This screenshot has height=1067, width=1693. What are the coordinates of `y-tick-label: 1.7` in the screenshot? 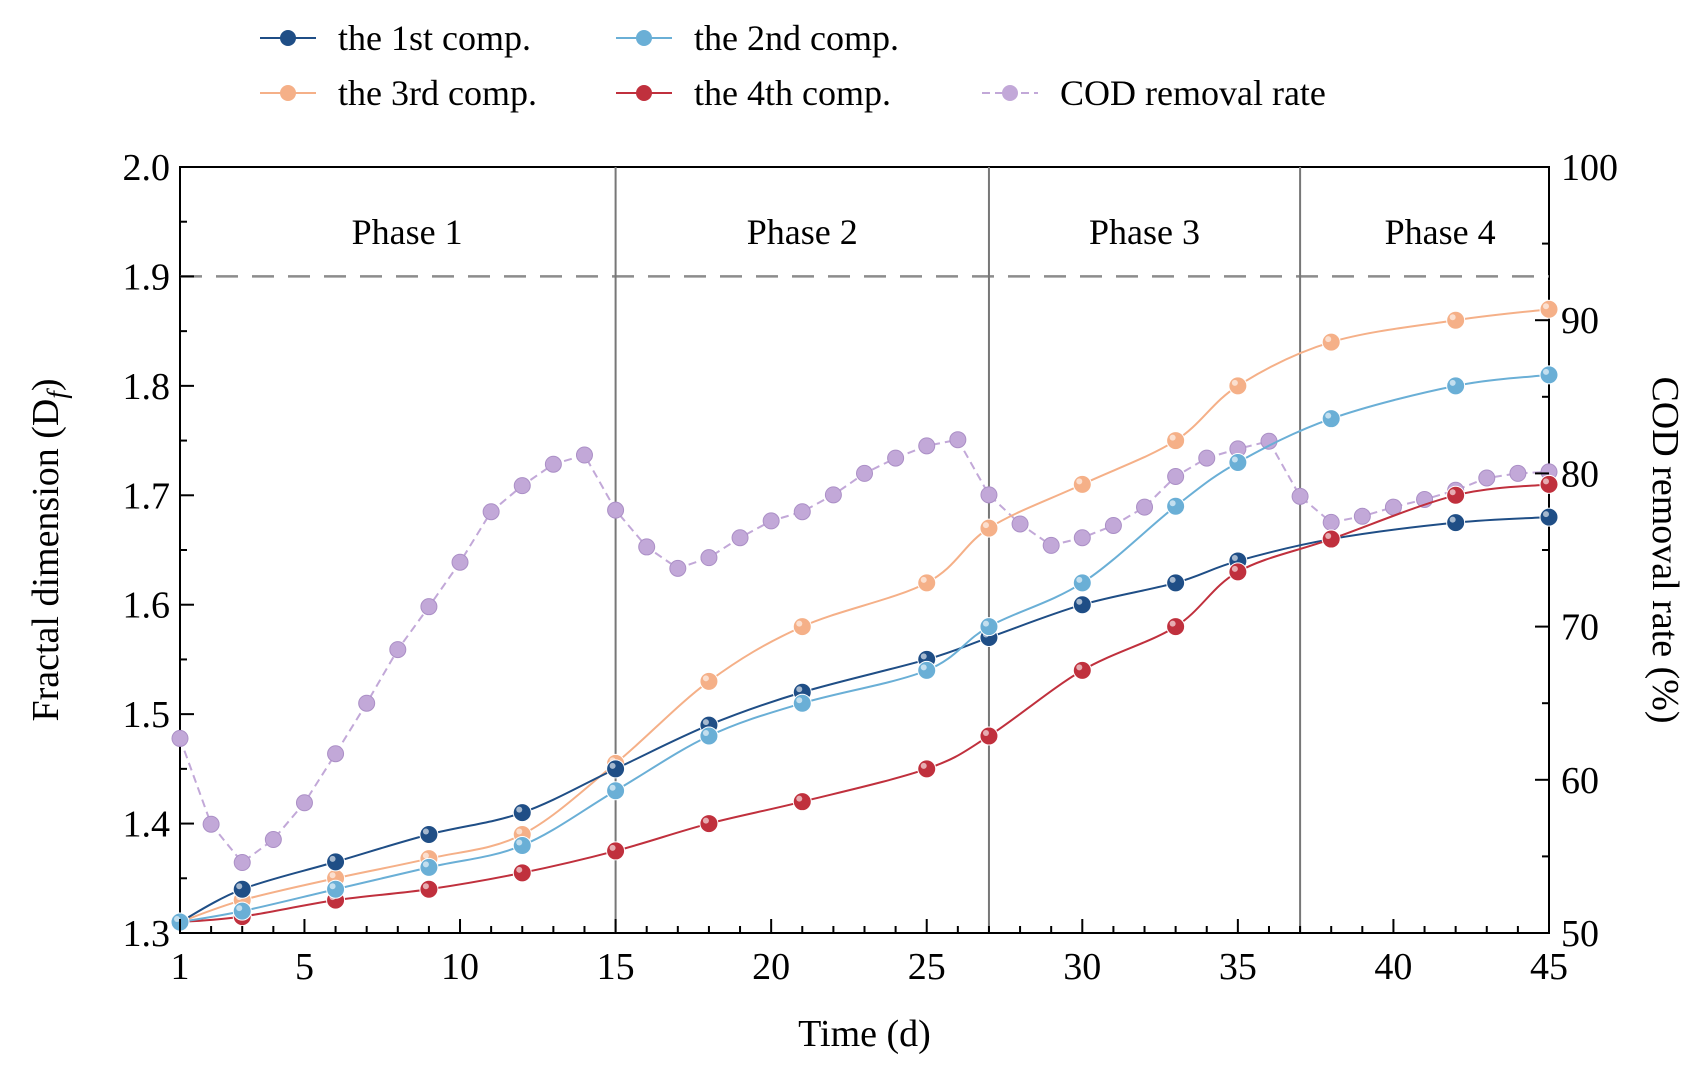 It's located at (147, 496).